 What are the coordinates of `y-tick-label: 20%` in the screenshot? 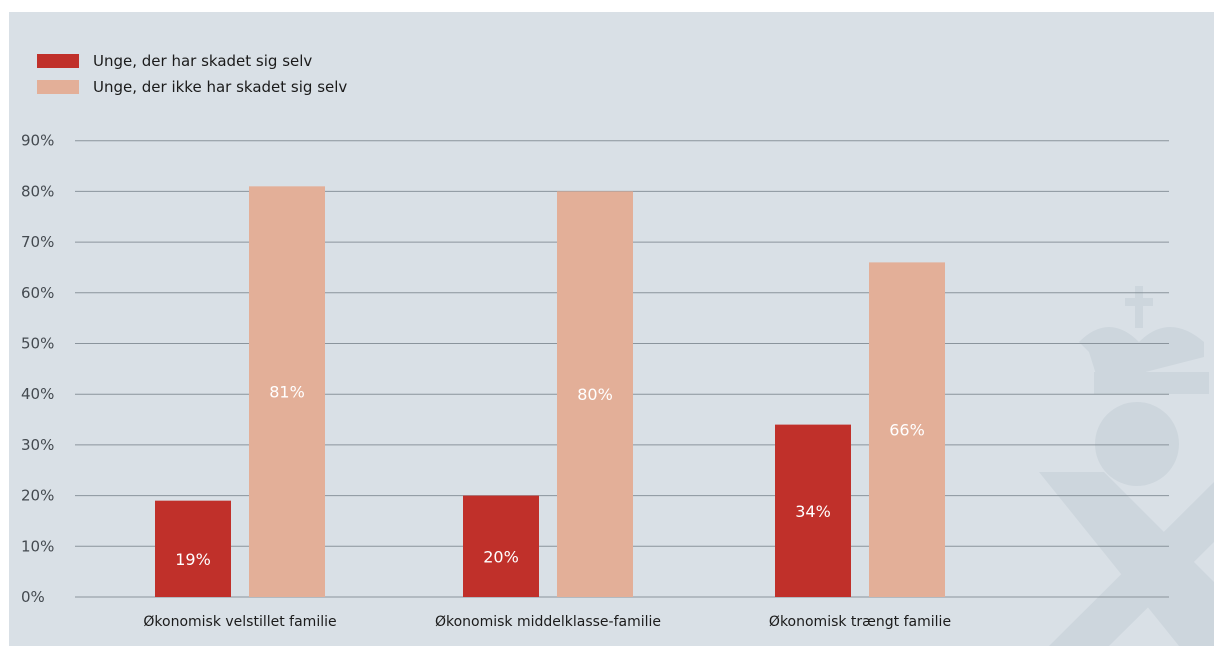 It's located at (37, 496).